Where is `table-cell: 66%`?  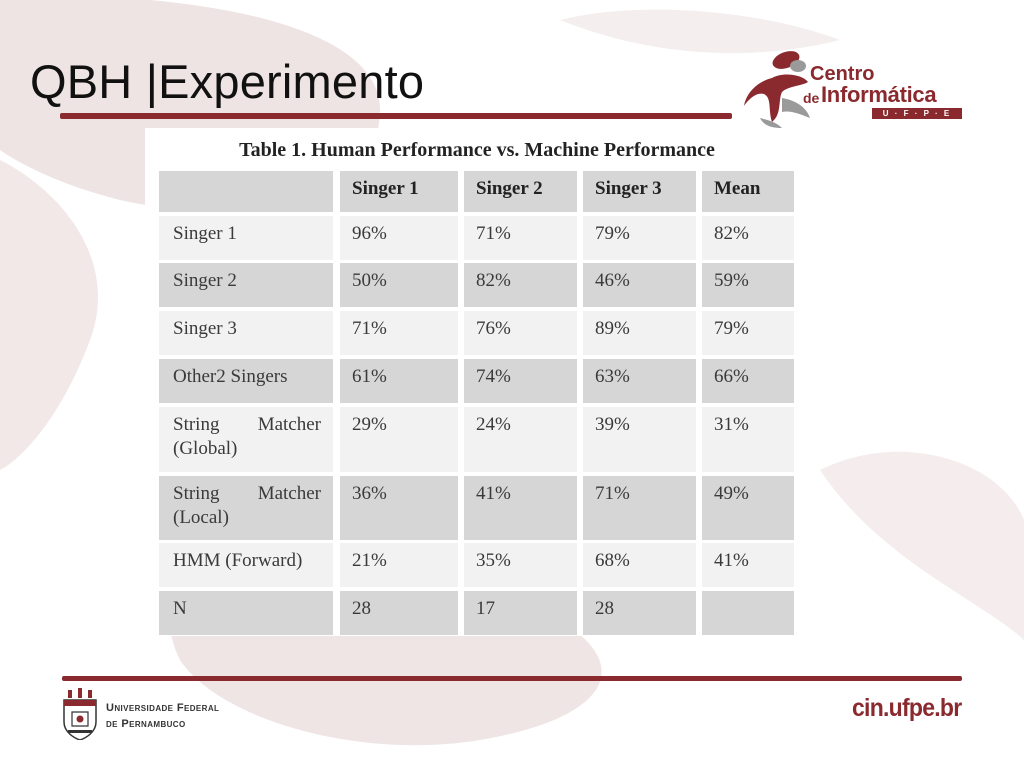 table-cell: 66% is located at coordinates (748, 381).